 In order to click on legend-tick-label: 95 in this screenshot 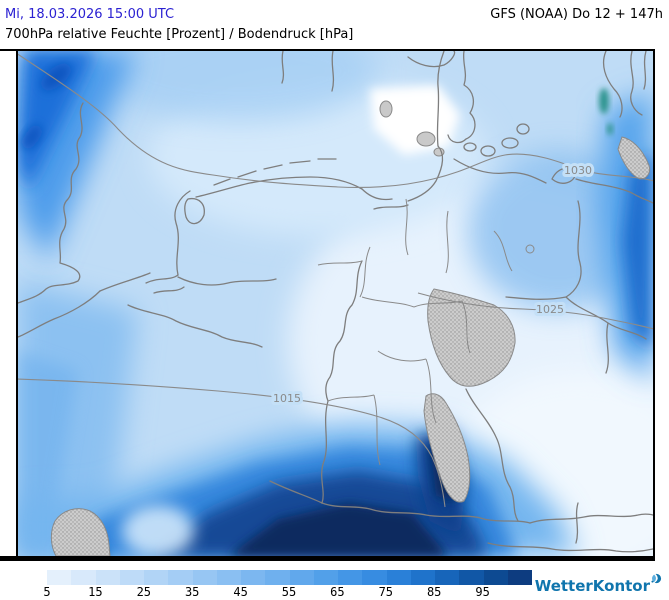, I will do `click(482, 592)`.